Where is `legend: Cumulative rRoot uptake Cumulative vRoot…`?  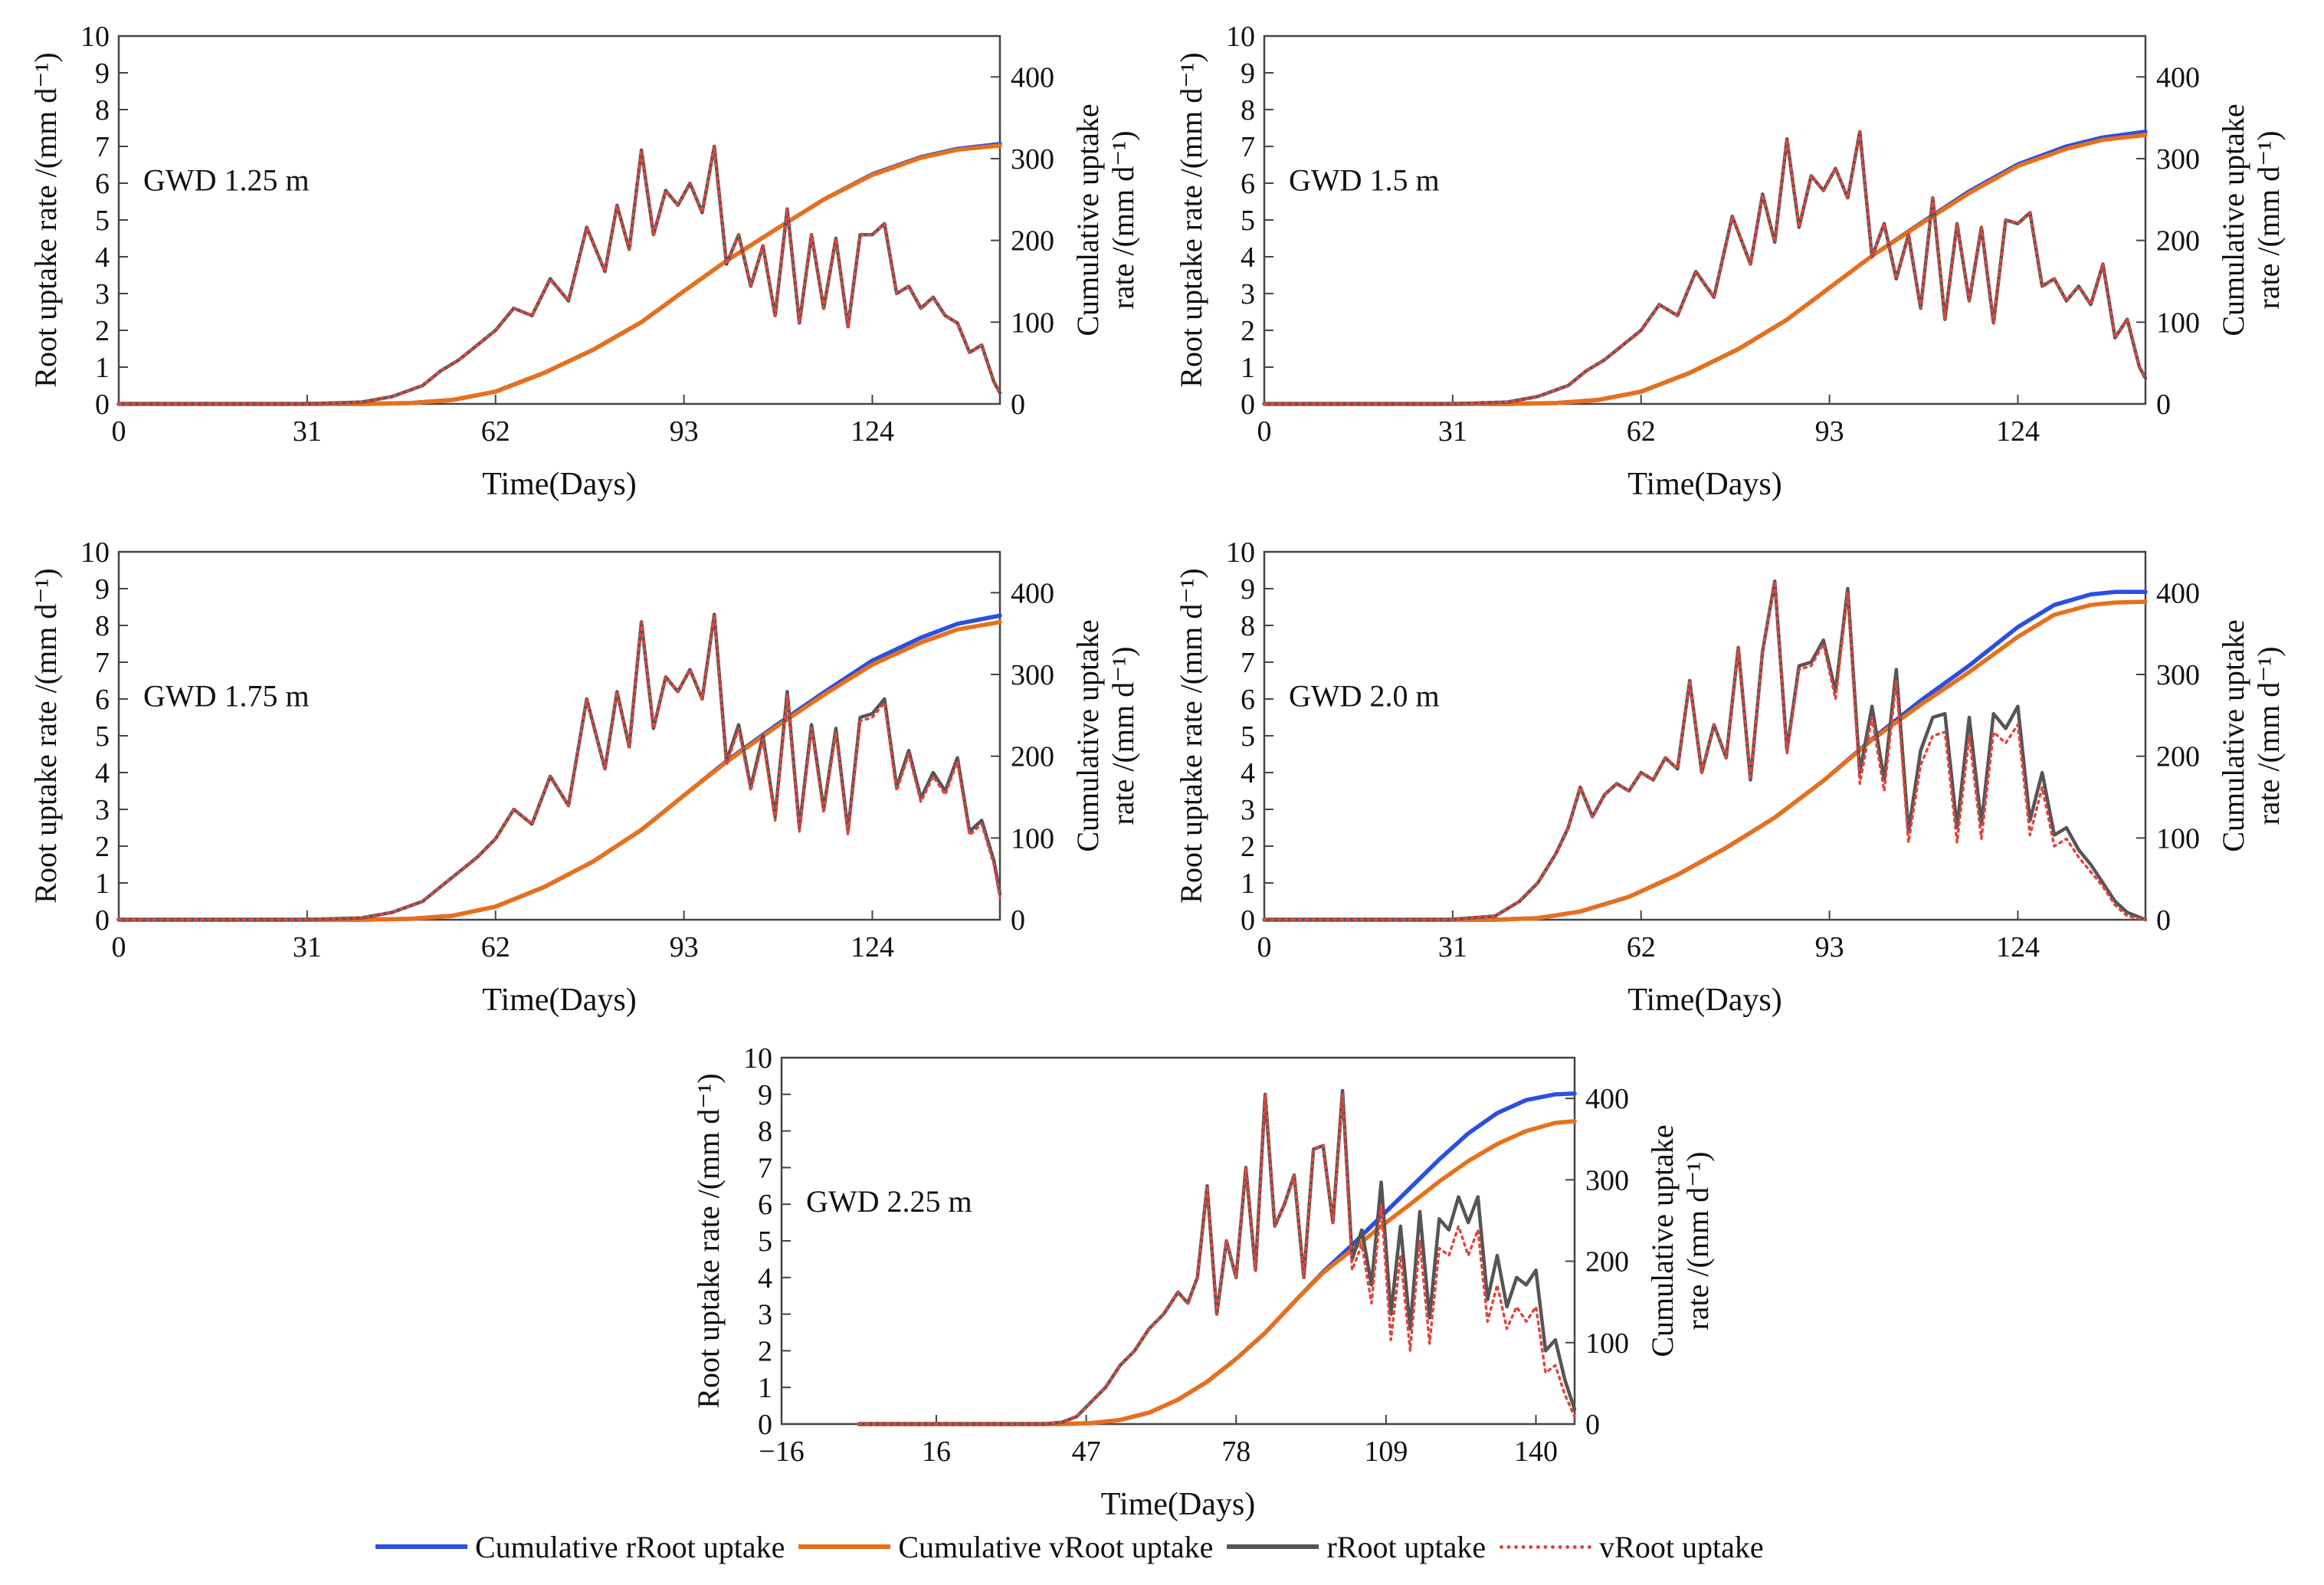
legend: Cumulative rRoot uptake Cumulative vRoot… is located at coordinates (1180, 1546).